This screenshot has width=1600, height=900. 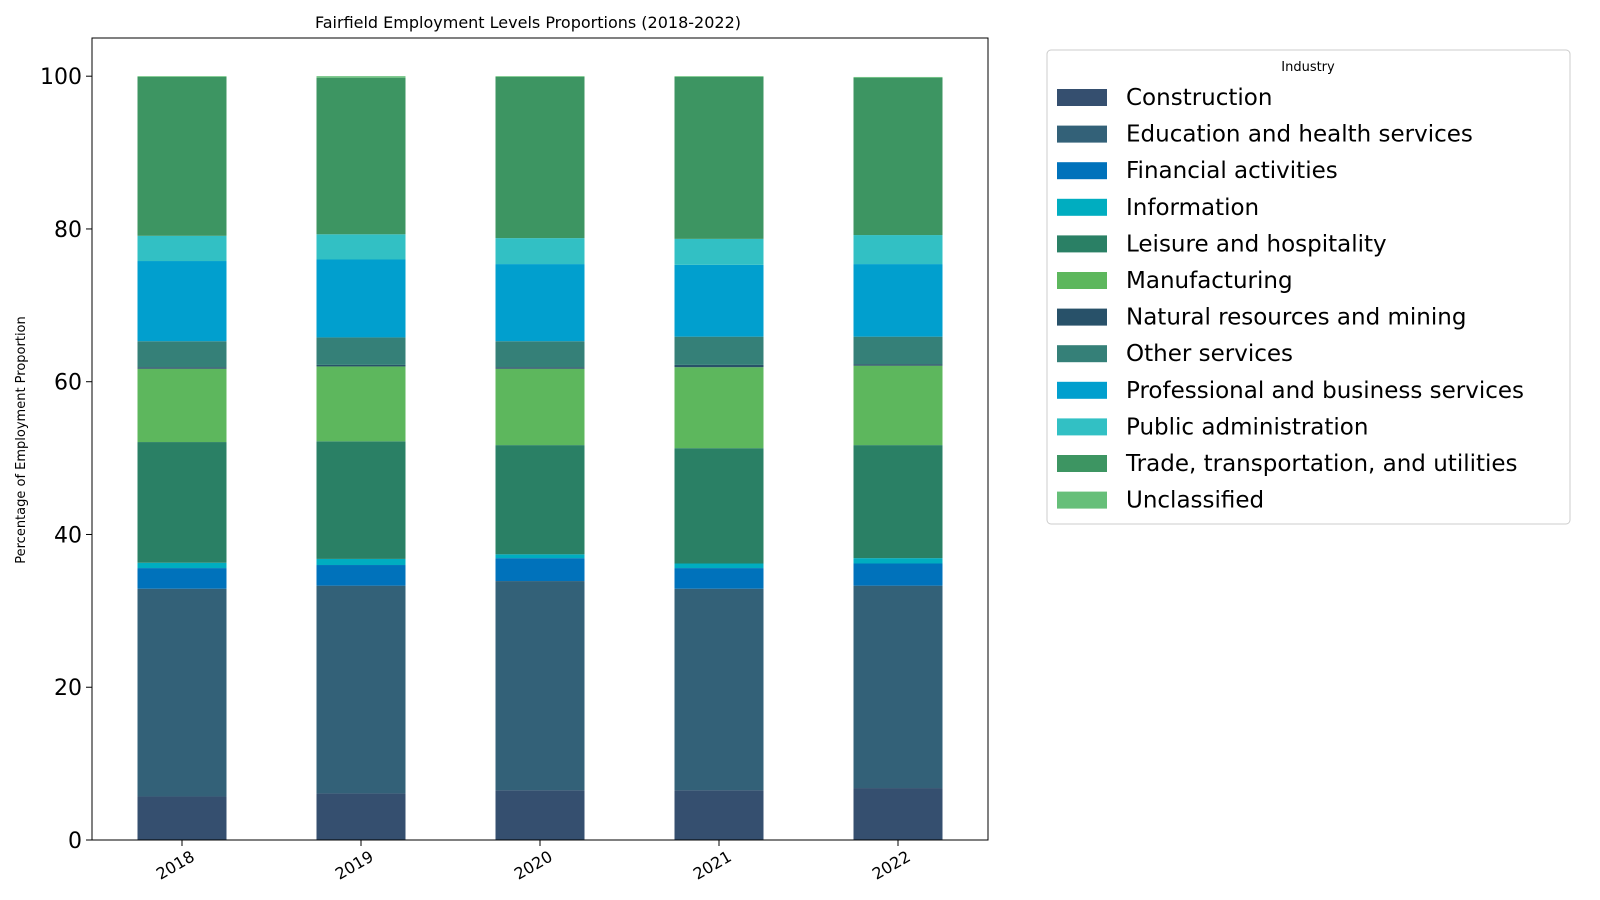 What do you see at coordinates (1308, 67) in the screenshot?
I see `legend-title: Industry` at bounding box center [1308, 67].